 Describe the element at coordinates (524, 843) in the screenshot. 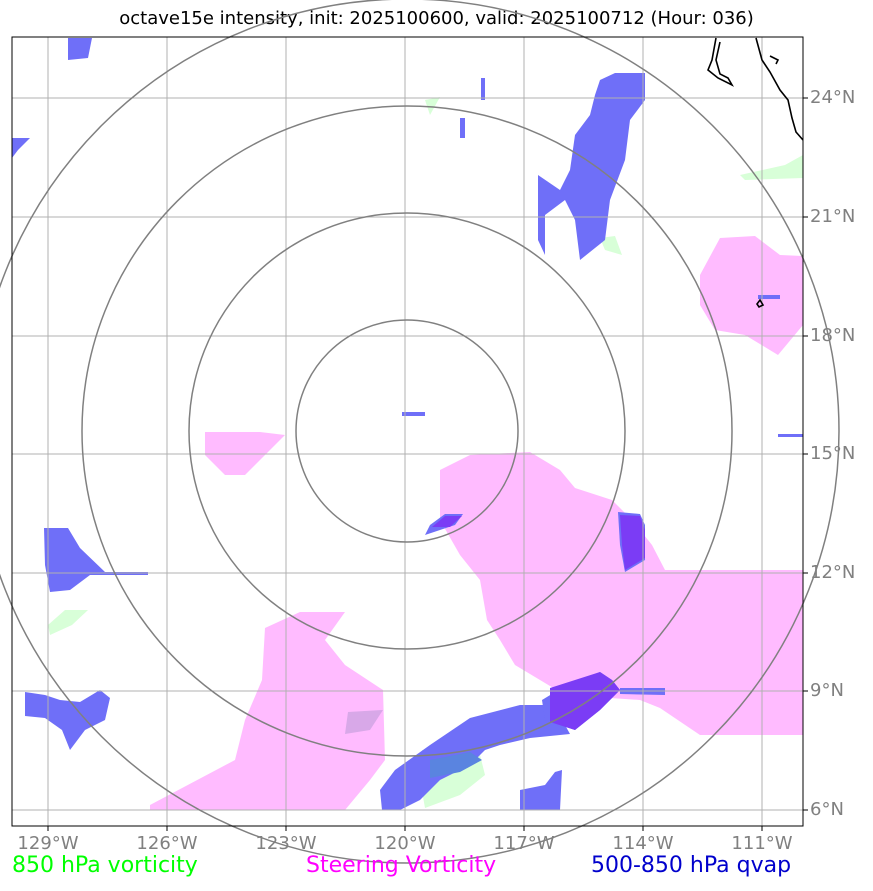

I see `lon-label-117w: 117°W` at that location.